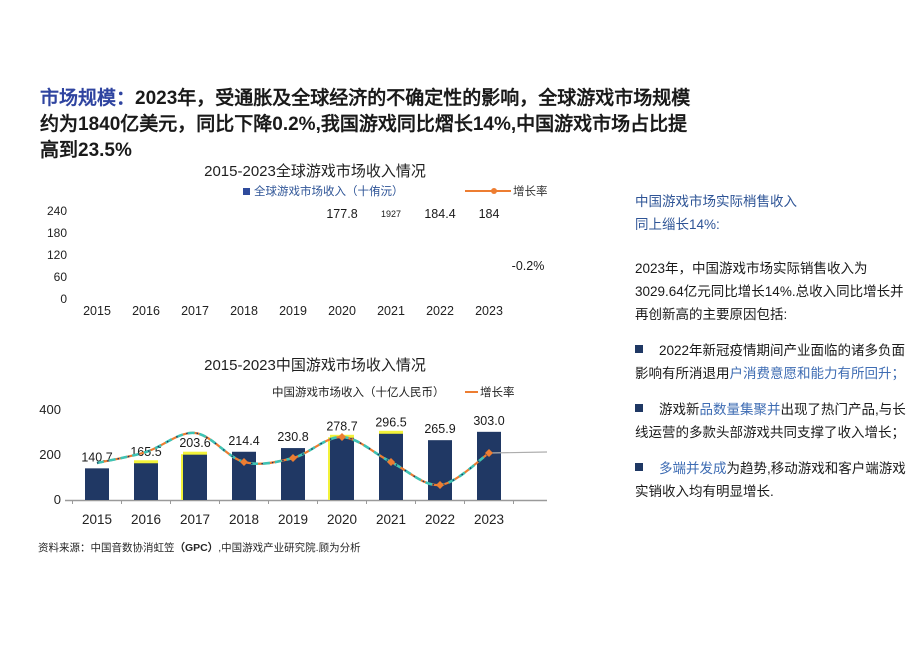 This screenshot has width=920, height=651. I want to click on bar-value-label: 230.8, so click(292, 437).